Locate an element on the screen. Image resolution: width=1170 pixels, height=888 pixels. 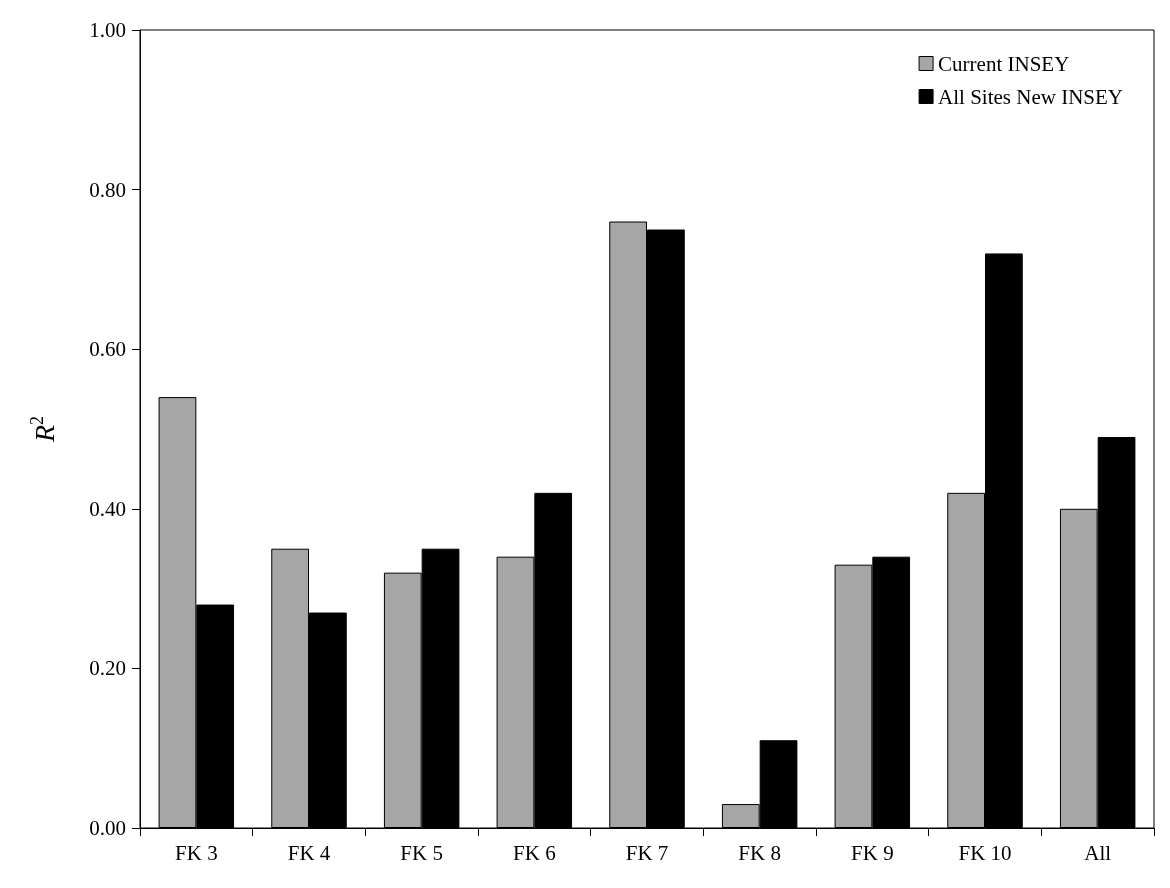
y-tick-label: 1.00 is located at coordinates (107, 30).